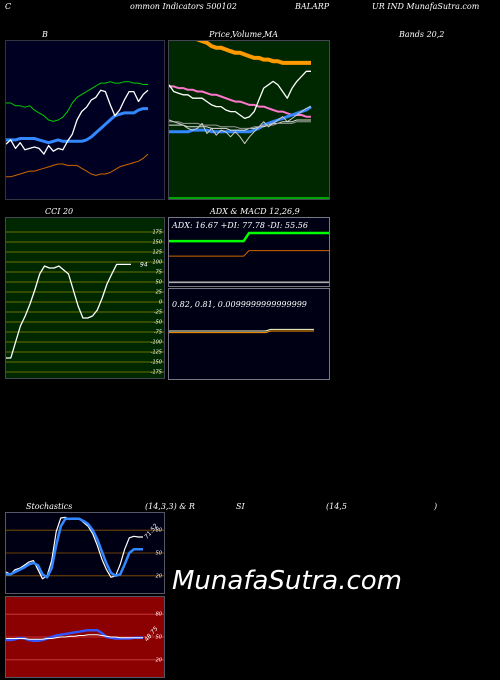 The image size is (500, 680). I want to click on header-part3: BALARP, so click(312, 6).